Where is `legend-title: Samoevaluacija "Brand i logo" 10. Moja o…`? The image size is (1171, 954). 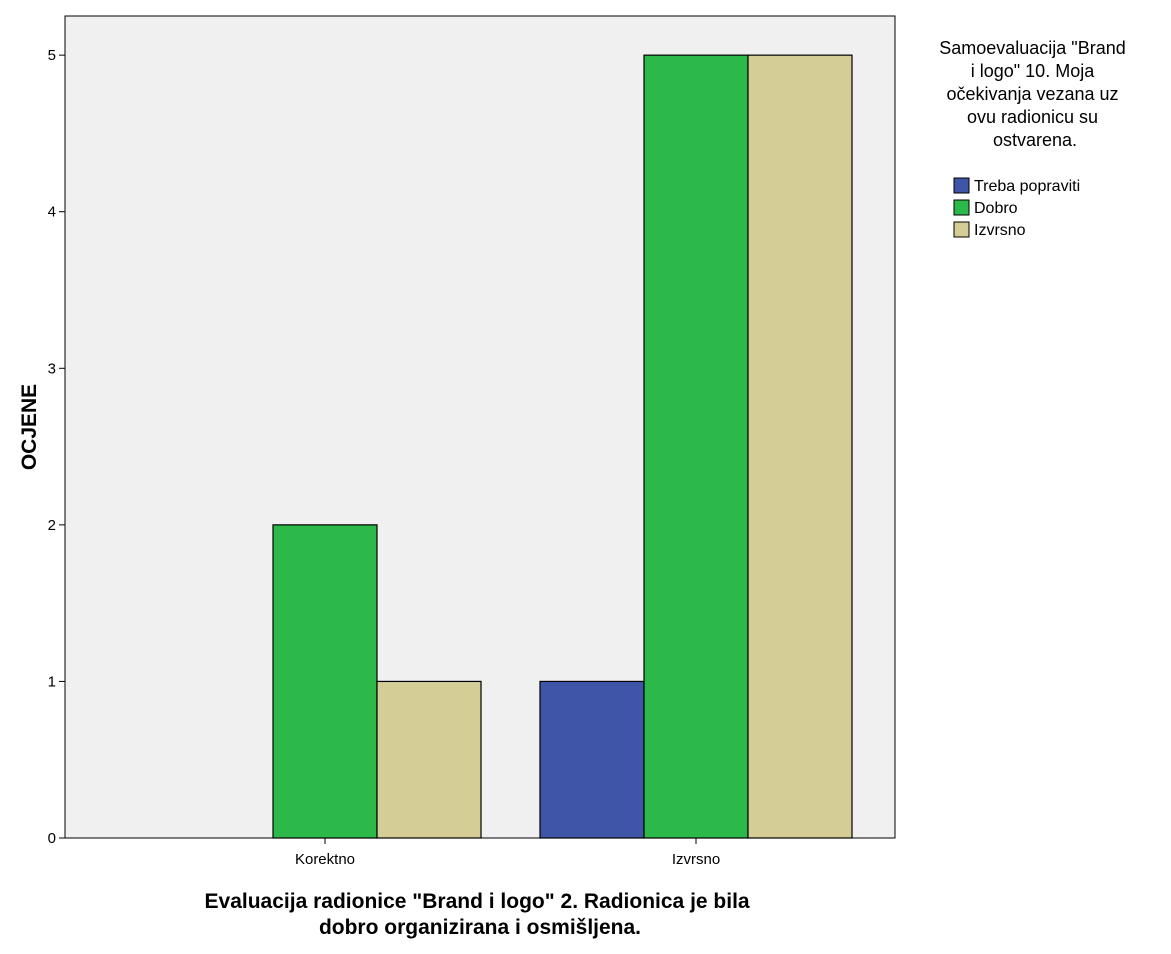
legend-title: Samoevaluacija "Brand i logo" 10. Moja o… is located at coordinates (1035, 94).